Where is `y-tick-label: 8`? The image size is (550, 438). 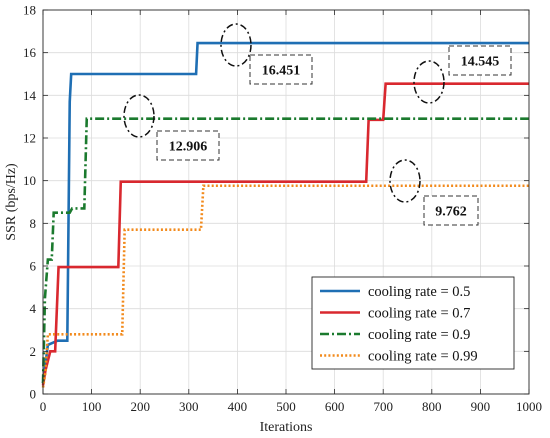 y-tick-label: 8 is located at coordinates (33, 223).